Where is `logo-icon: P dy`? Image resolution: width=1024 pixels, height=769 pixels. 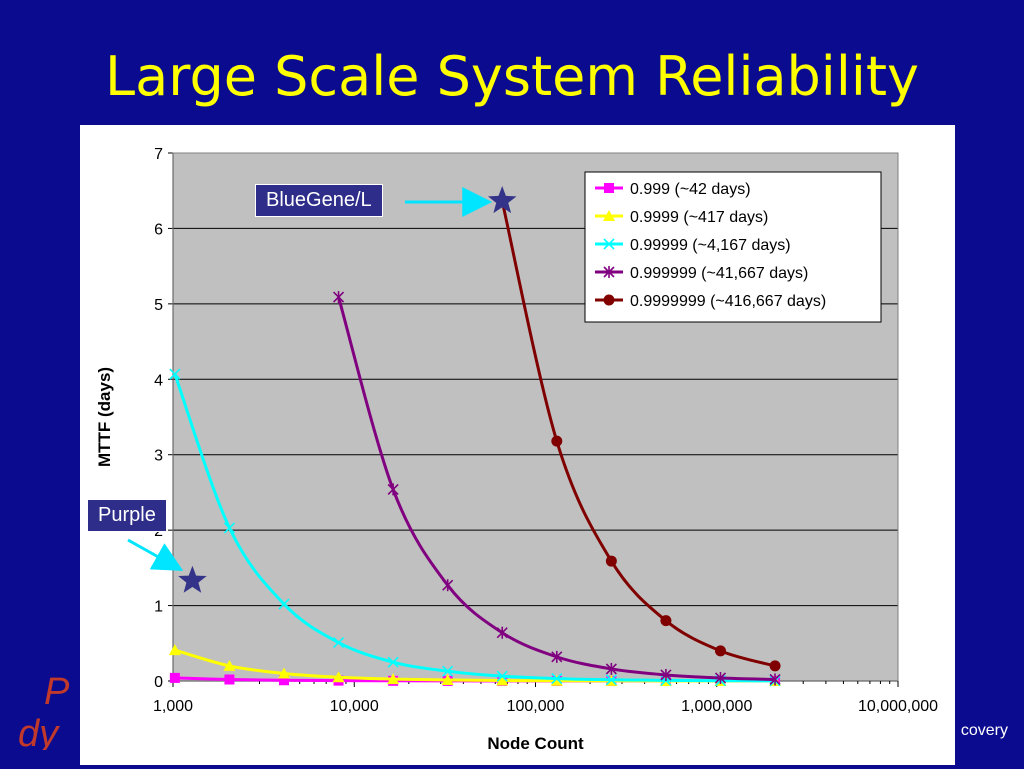 logo-icon: P dy is located at coordinates (44, 710).